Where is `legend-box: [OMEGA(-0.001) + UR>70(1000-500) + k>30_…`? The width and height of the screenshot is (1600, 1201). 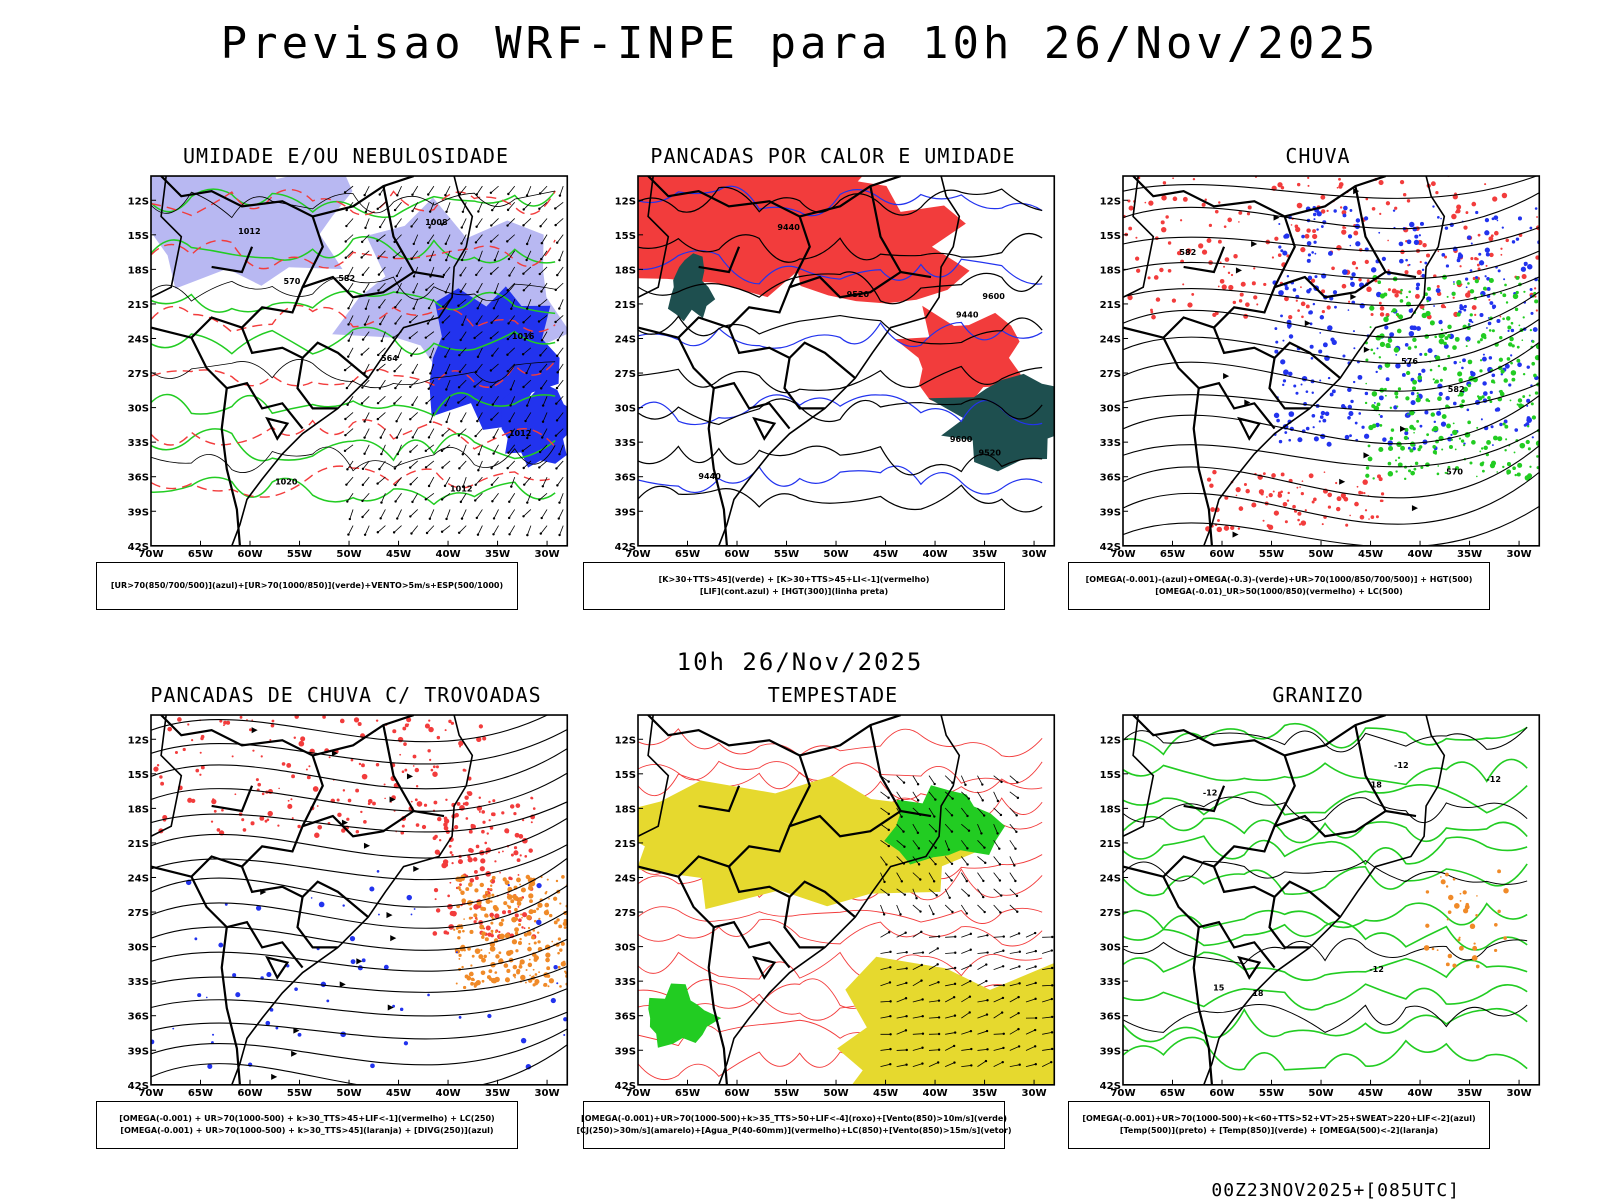 legend-box: [OMEGA(-0.001) + UR>70(1000-500) + k>30_… is located at coordinates (307, 1125).